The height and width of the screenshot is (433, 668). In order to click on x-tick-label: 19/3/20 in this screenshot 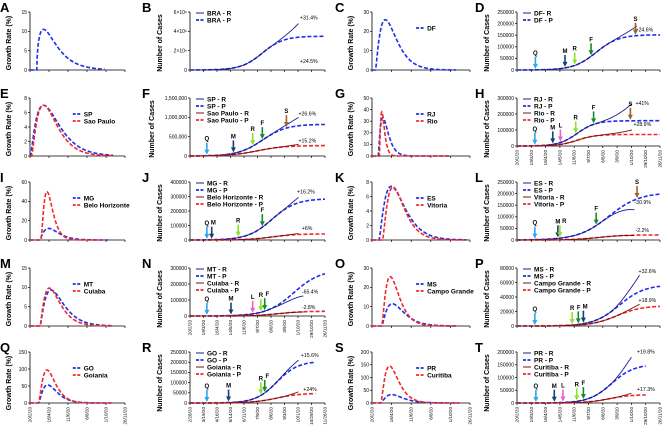, I will do `click(203, 328)`.